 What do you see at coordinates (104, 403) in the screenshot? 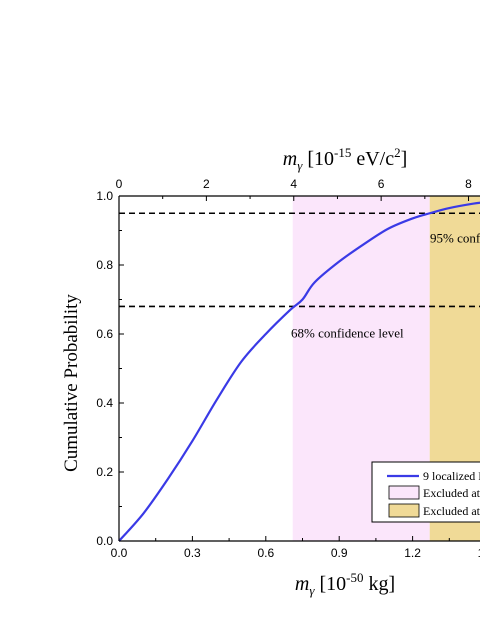
I see `y-tick-label: 0.4` at bounding box center [104, 403].